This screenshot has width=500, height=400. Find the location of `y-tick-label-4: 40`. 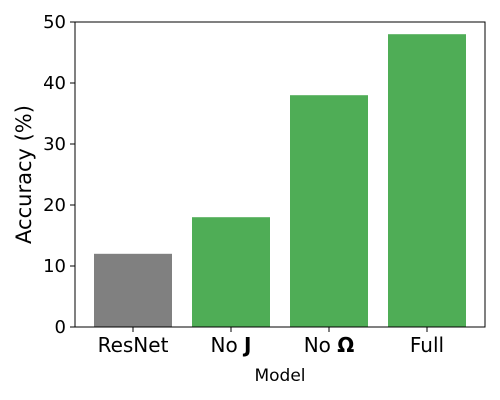

y-tick-label-4: 40 is located at coordinates (54, 83).